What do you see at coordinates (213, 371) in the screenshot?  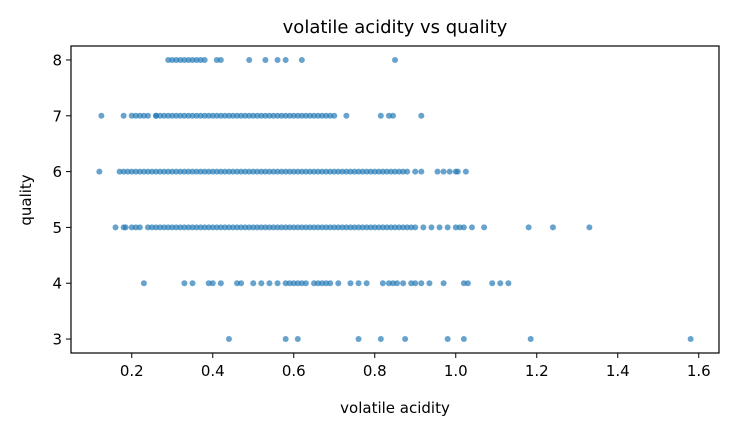 I see `x-tick-label: 0.4` at bounding box center [213, 371].